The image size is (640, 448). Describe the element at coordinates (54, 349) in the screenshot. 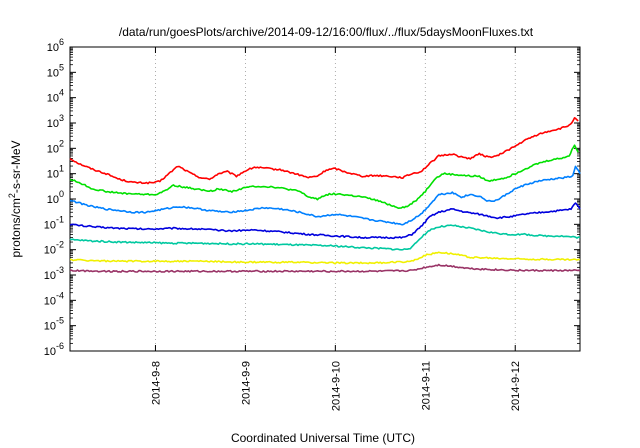

I see `y-tick-label: 10⁻⁶` at that location.